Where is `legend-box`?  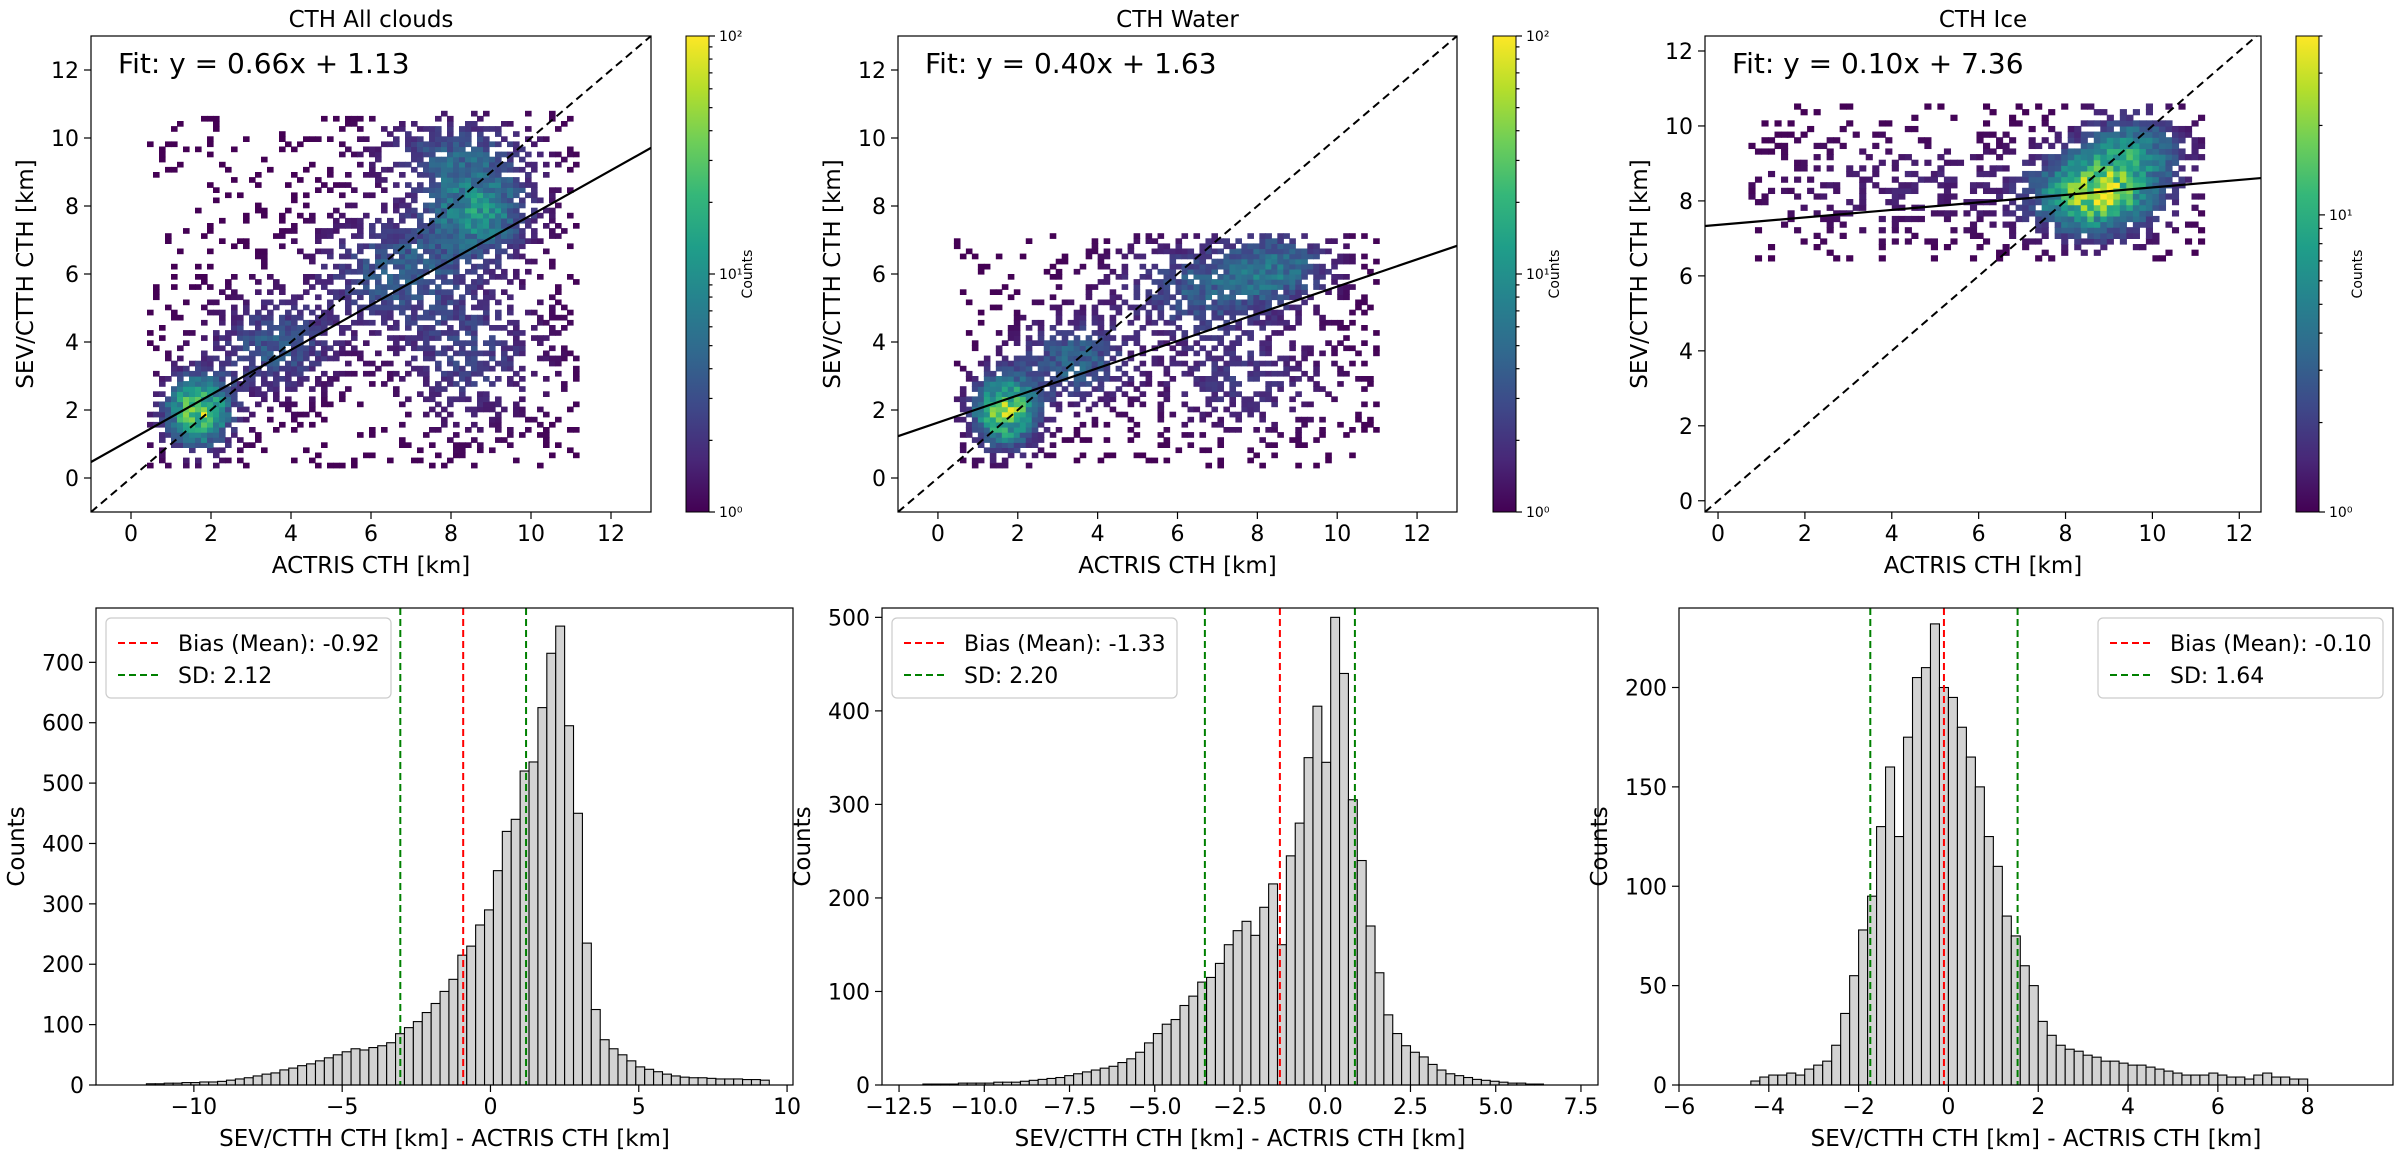 legend-box is located at coordinates (2240, 658).